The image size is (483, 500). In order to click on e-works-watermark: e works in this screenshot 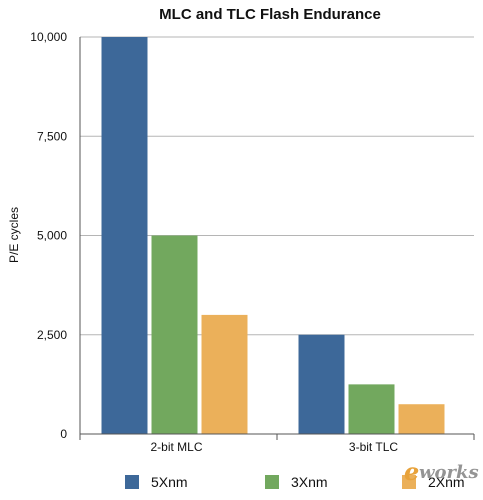, I will do `click(441, 471)`.